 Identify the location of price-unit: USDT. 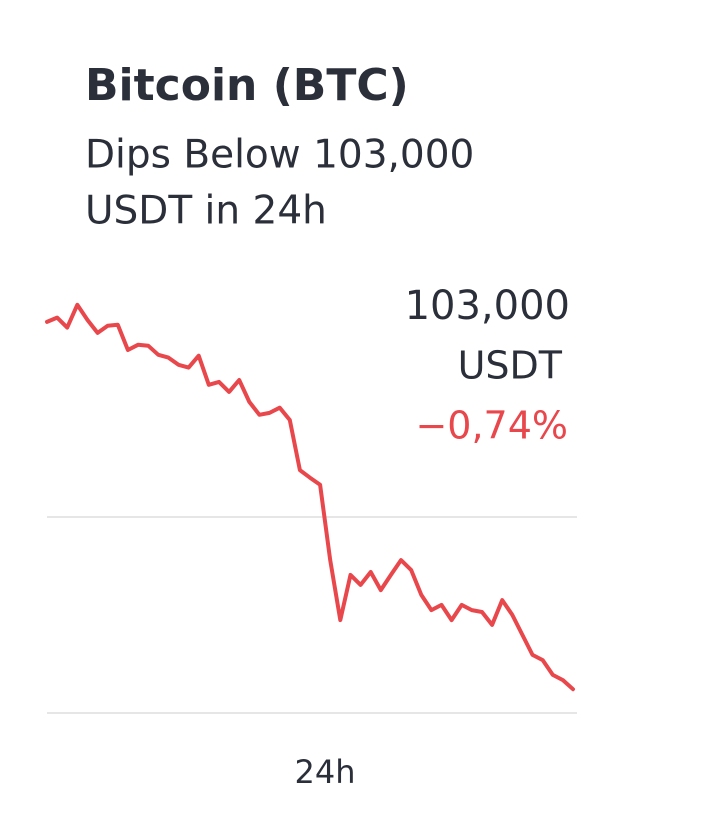
(510, 366).